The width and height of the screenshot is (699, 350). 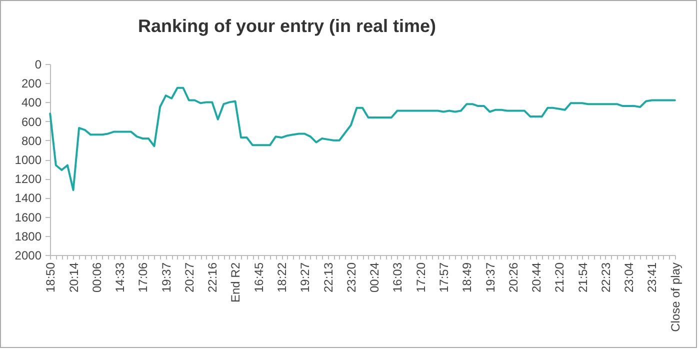 I want to click on x-tick-label: Close of play, so click(x=675, y=297).